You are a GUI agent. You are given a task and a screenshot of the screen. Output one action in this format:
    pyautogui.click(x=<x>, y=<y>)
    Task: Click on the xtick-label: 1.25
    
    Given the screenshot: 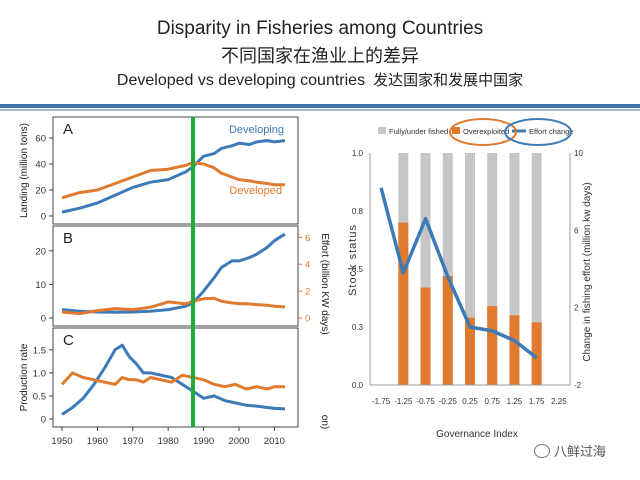 What is the action you would take?
    pyautogui.click(x=515, y=401)
    